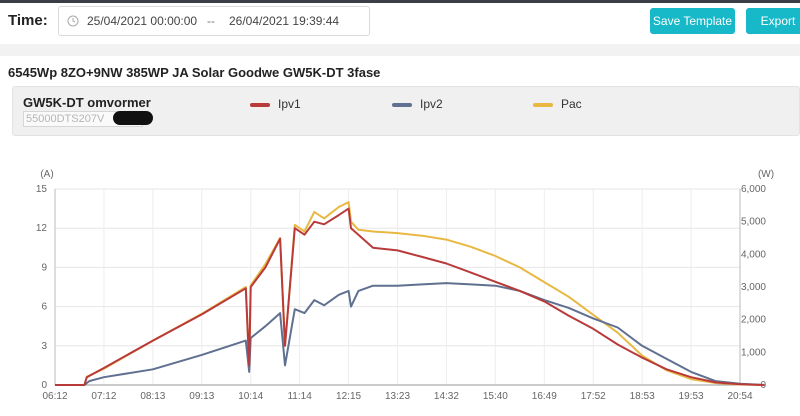  What do you see at coordinates (44, 385) in the screenshot?
I see `y-left-tick-label: 0` at bounding box center [44, 385].